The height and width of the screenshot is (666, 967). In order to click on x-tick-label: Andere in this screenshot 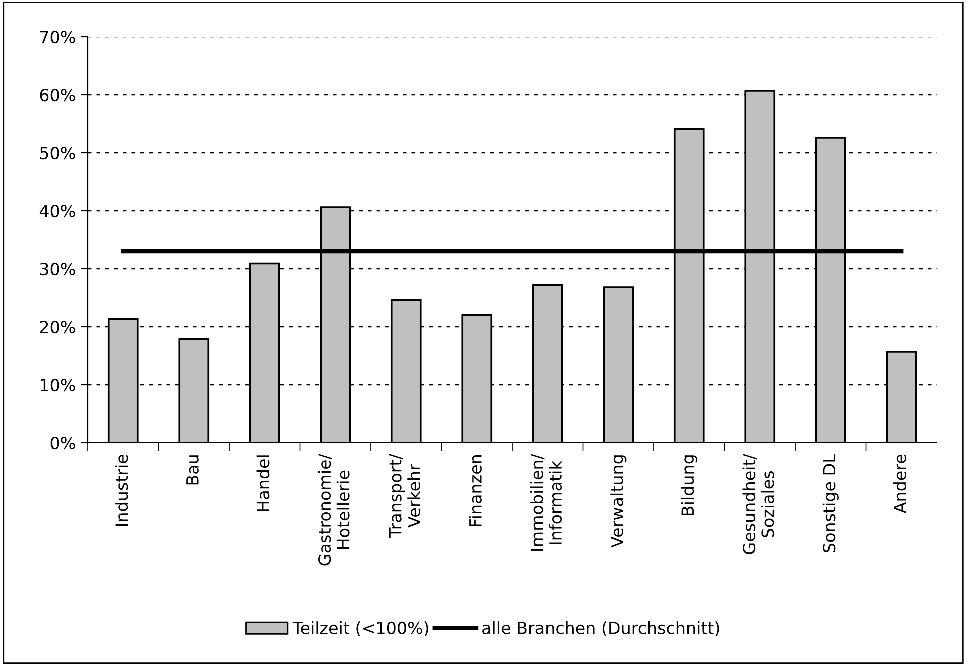, I will do `click(900, 484)`.